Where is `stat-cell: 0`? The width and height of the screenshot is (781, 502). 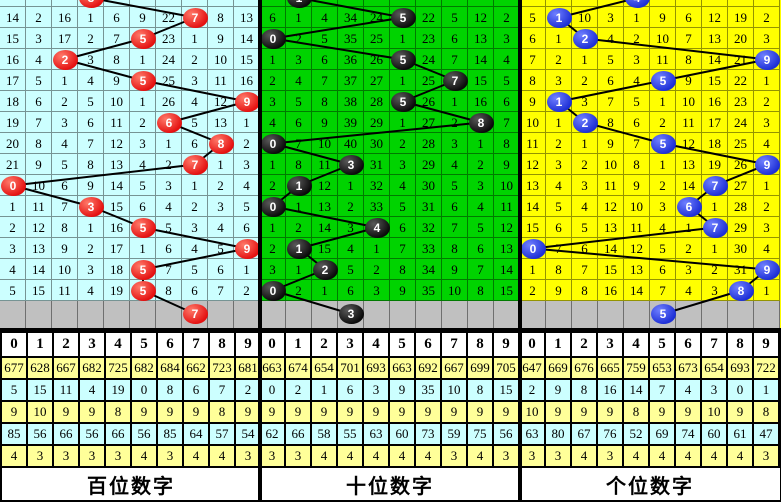 stat-cell: 0 is located at coordinates (273, 390).